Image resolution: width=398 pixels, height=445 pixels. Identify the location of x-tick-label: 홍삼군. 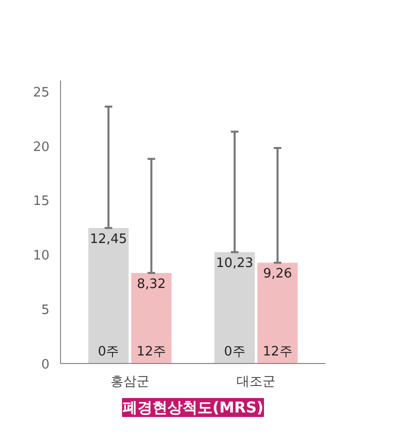
(130, 382).